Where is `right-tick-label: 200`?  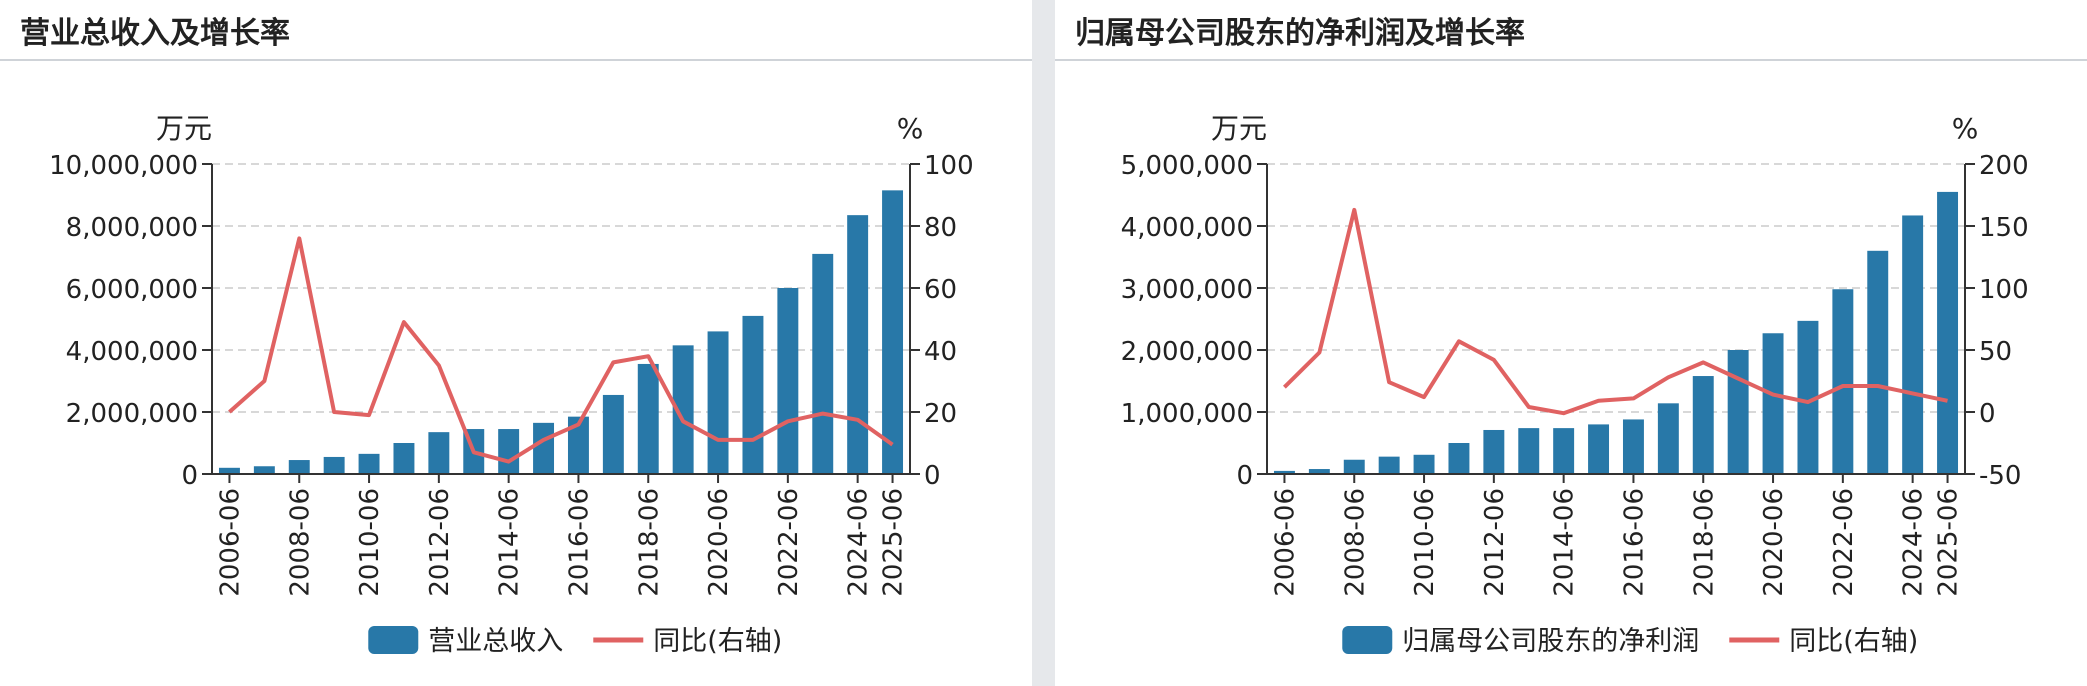 right-tick-label: 200 is located at coordinates (2004, 166).